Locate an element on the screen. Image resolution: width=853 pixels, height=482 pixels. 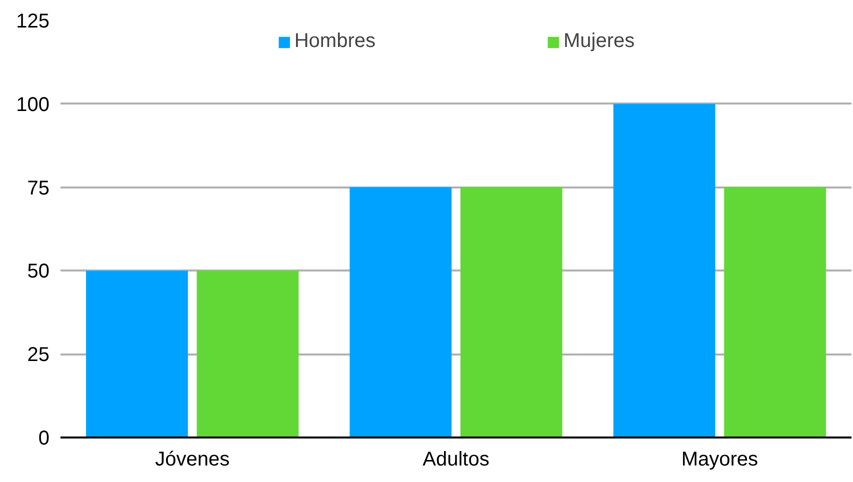
x-tick-label: Jóvenes is located at coordinates (192, 459).